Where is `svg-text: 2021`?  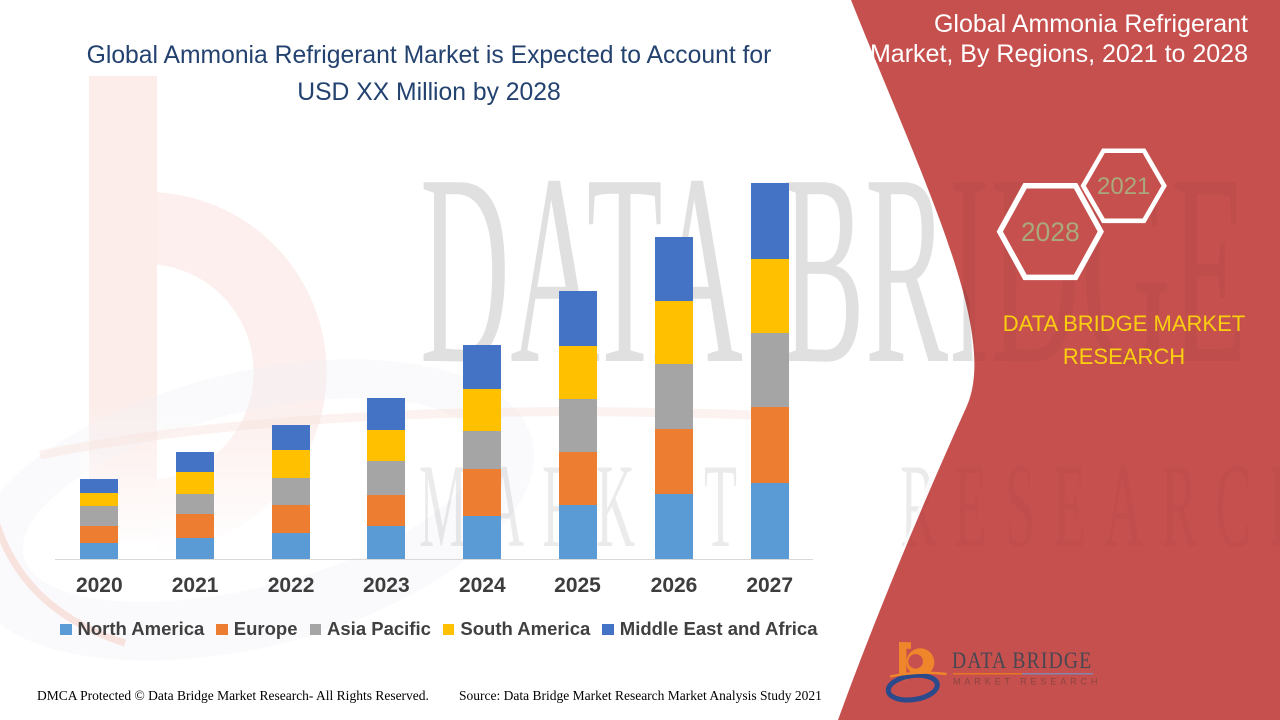 svg-text: 2021 is located at coordinates (1123, 186).